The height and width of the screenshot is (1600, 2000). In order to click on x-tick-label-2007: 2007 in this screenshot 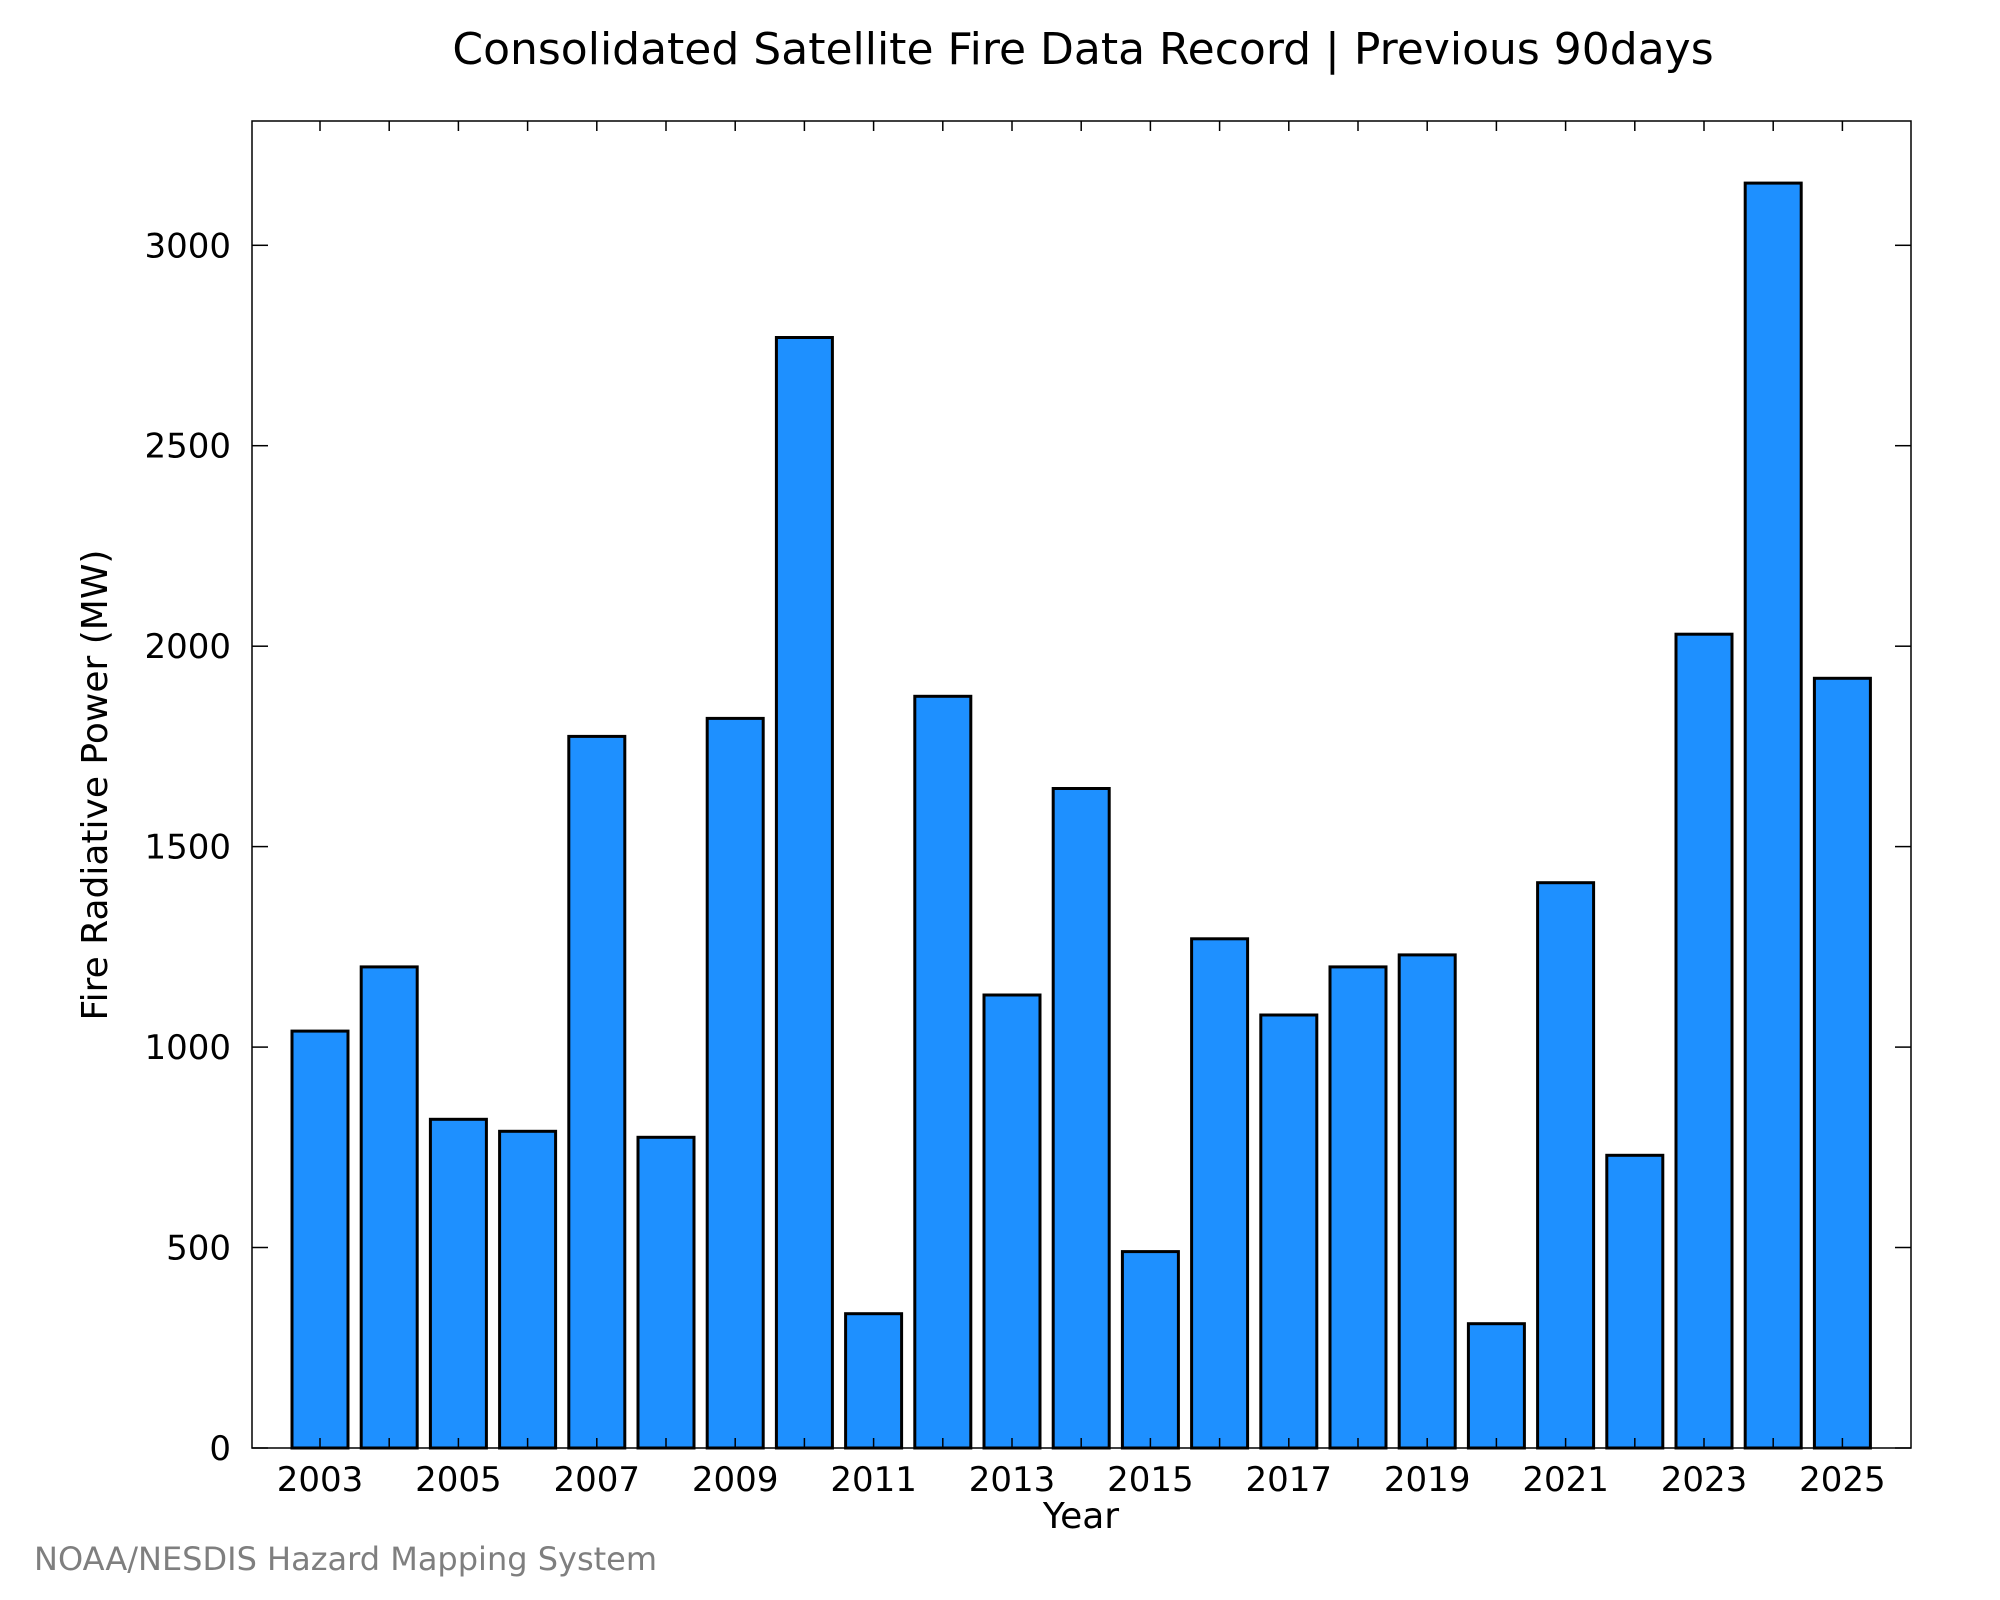, I will do `click(597, 1480)`.